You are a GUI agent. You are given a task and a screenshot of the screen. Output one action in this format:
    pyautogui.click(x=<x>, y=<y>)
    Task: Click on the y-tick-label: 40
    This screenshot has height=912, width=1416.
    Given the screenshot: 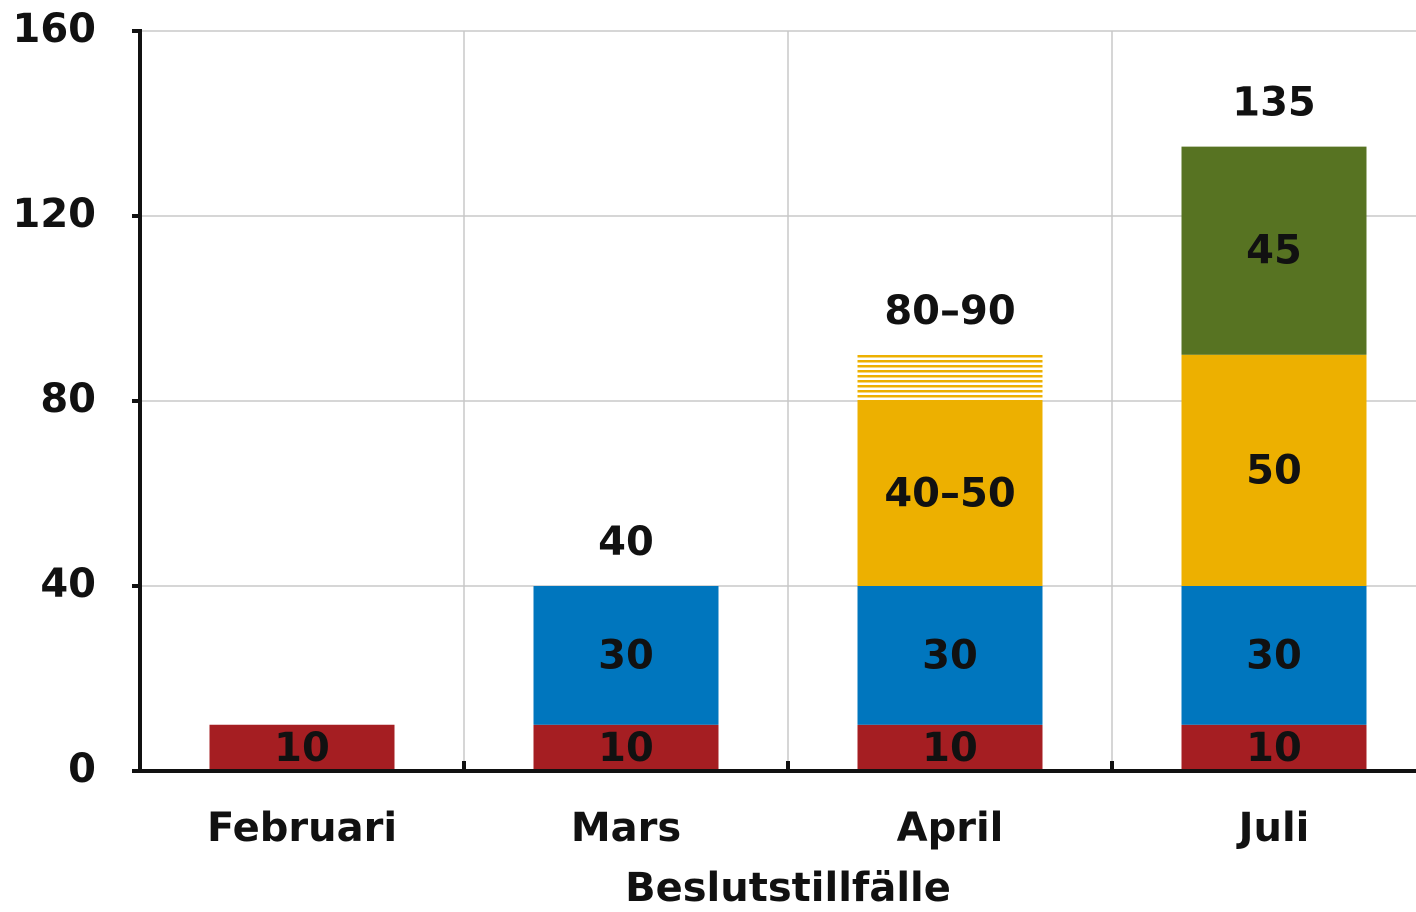 What is the action you would take?
    pyautogui.click(x=68, y=584)
    